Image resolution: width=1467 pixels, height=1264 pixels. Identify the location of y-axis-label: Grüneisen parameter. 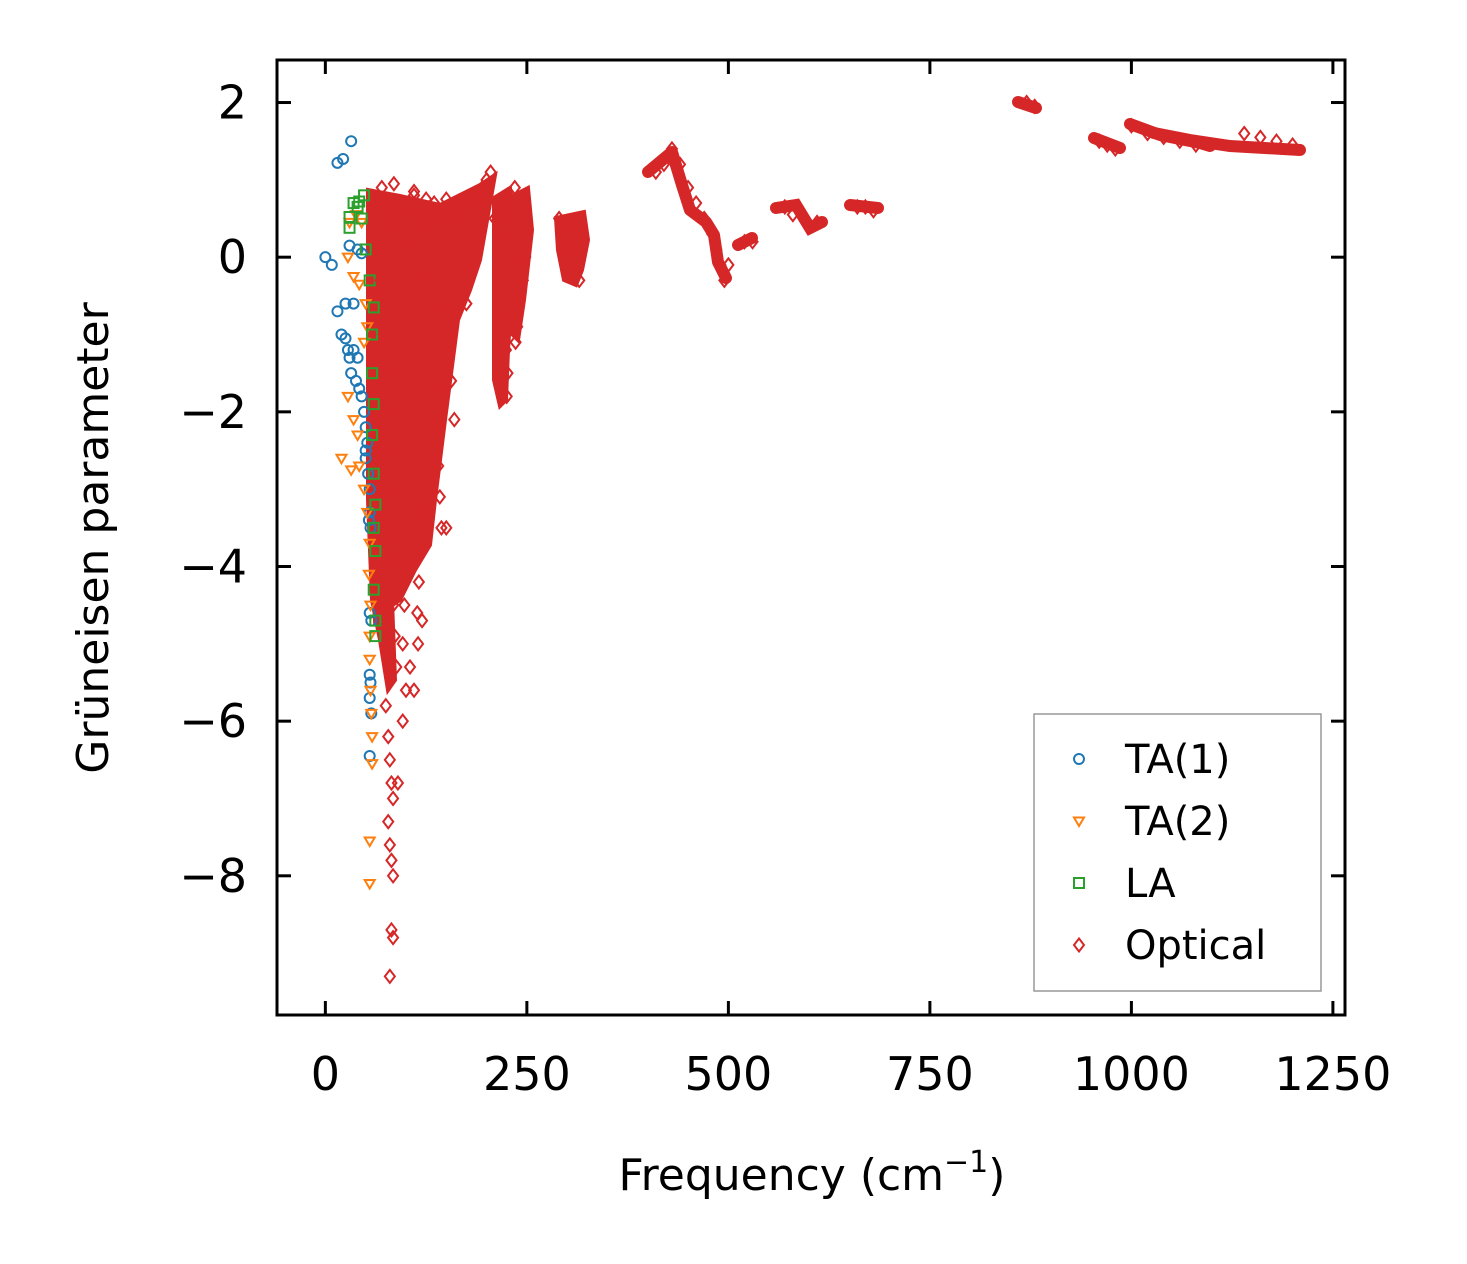
(93, 537).